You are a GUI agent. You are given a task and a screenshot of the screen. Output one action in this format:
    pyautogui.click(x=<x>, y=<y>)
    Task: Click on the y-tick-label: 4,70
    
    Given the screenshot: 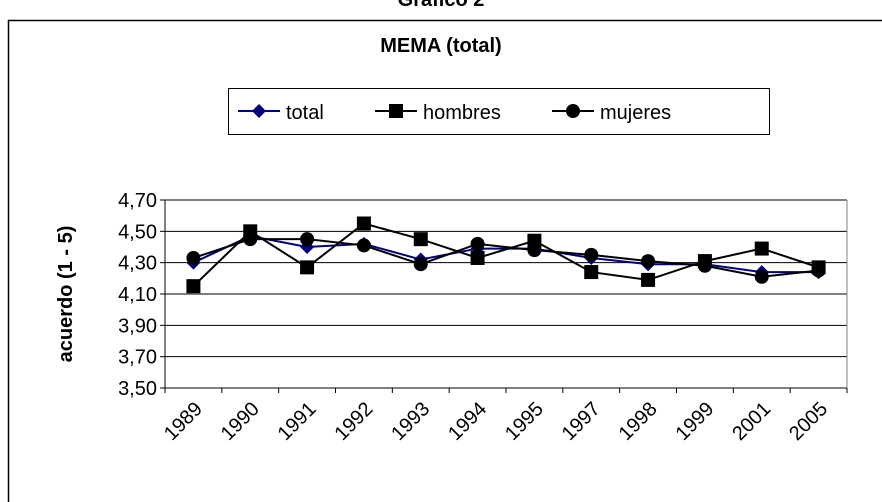 What is the action you would take?
    pyautogui.click(x=137, y=201)
    